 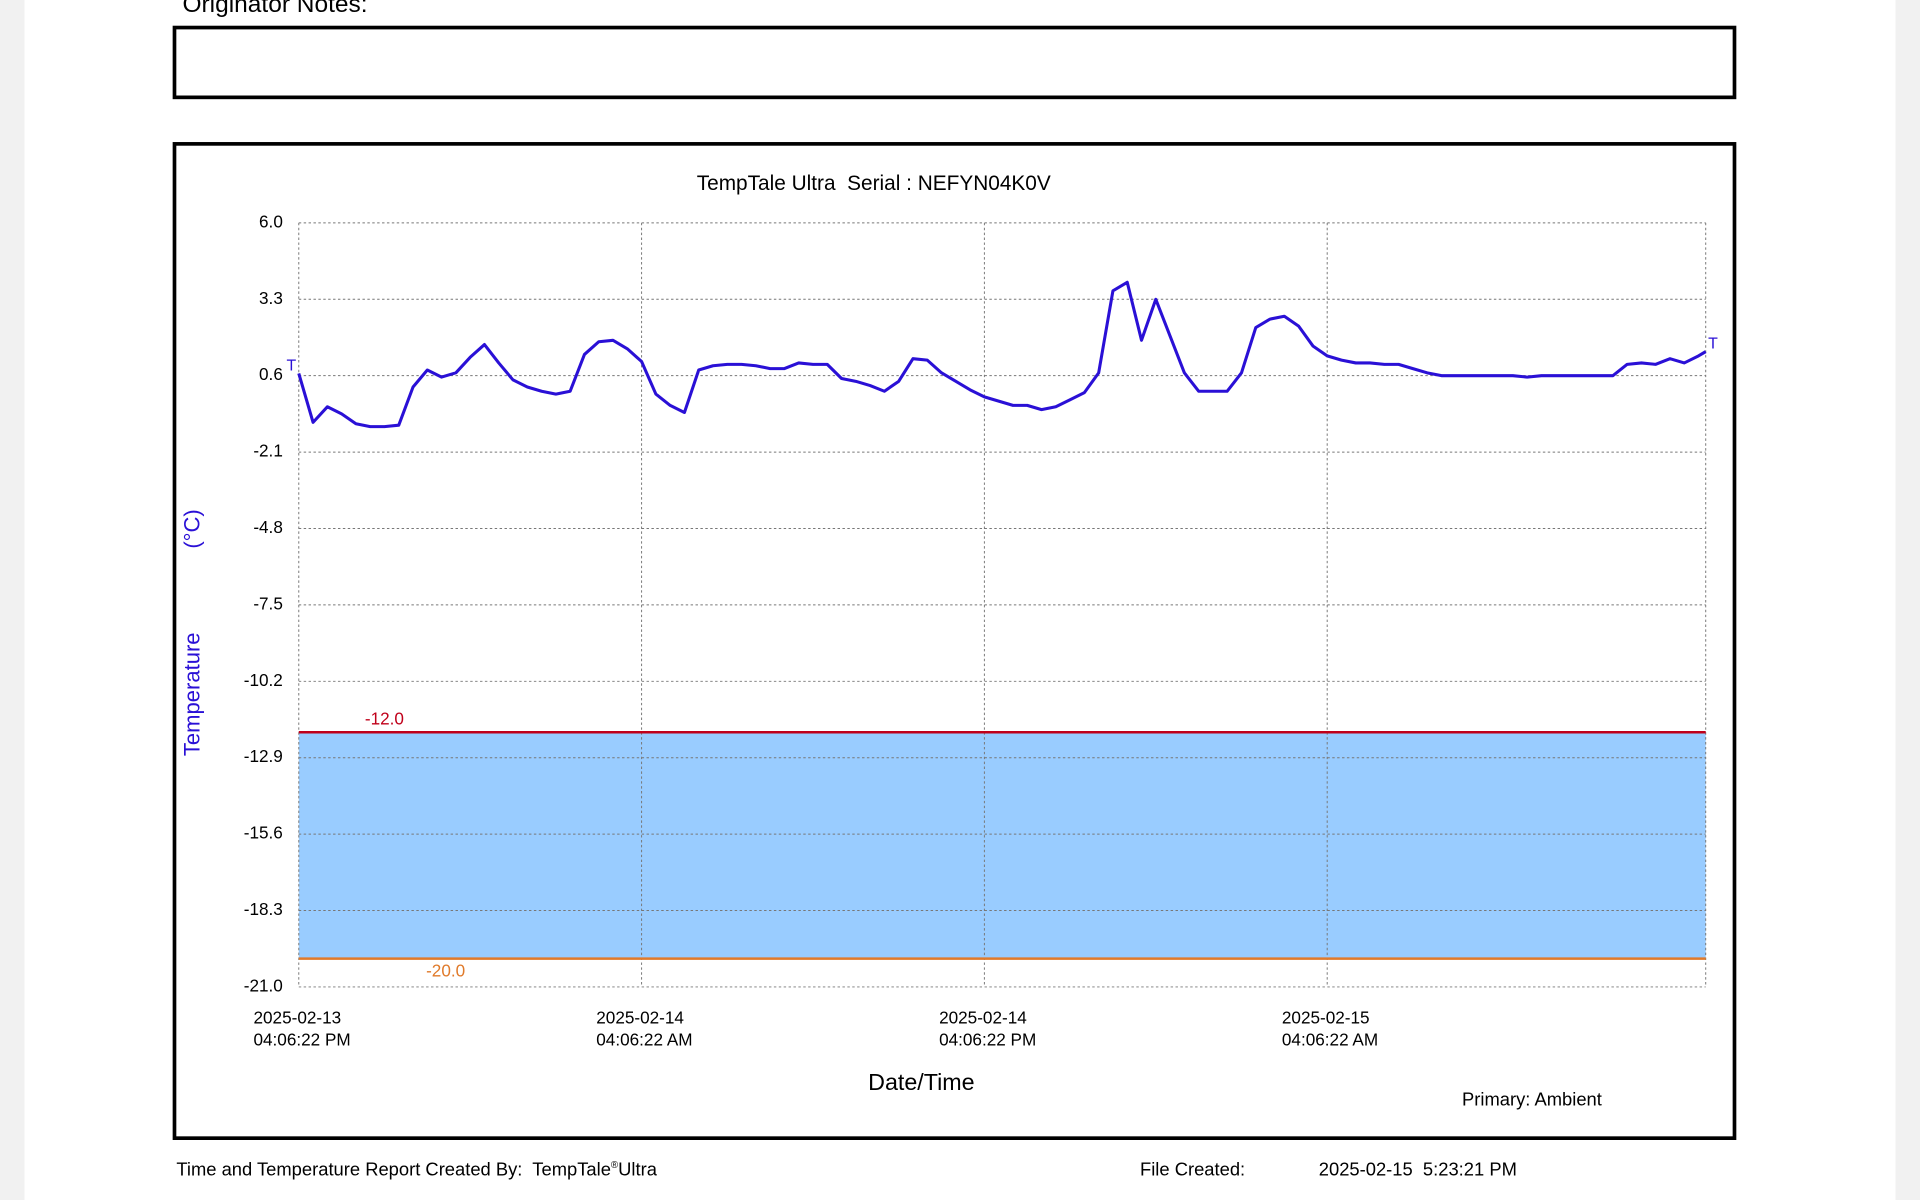 I want to click on threshold-label: -20.0, so click(x=445, y=971).